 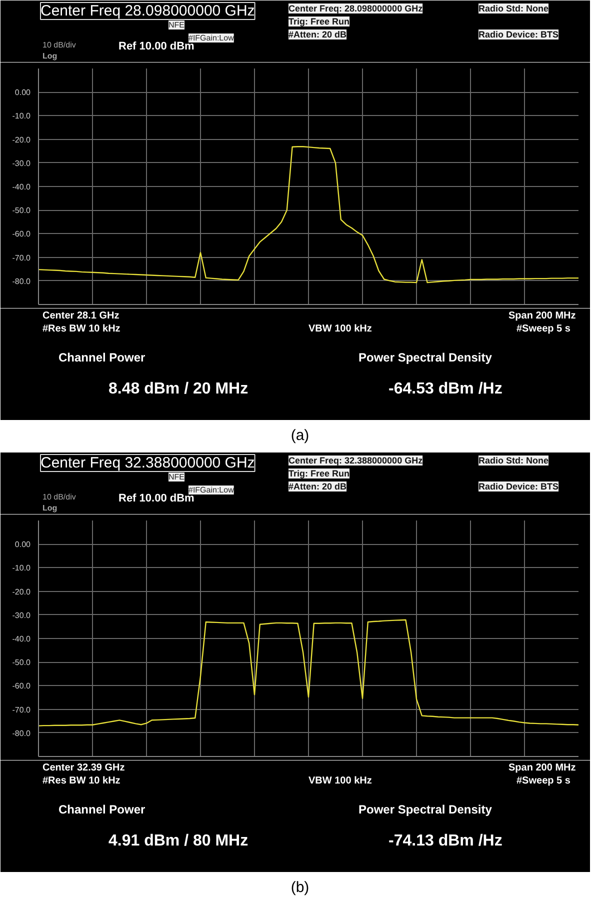 I want to click on text: Center 28.1 GHz, so click(x=81, y=316).